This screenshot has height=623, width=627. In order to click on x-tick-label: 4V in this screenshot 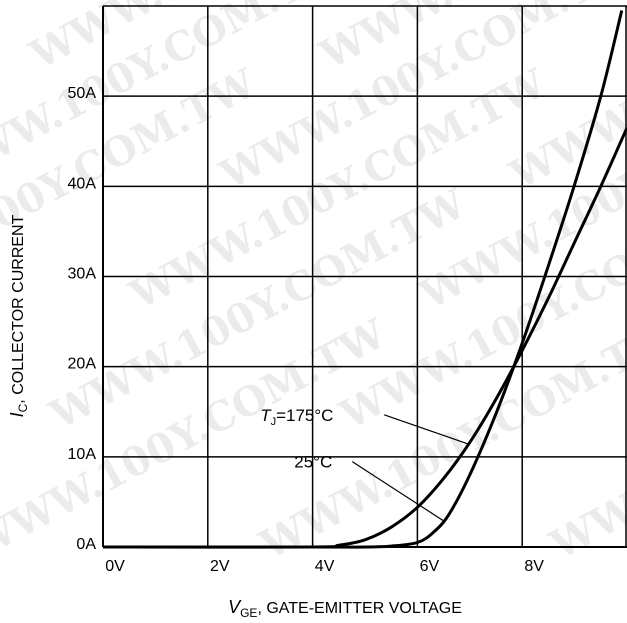, I will do `click(325, 566)`.